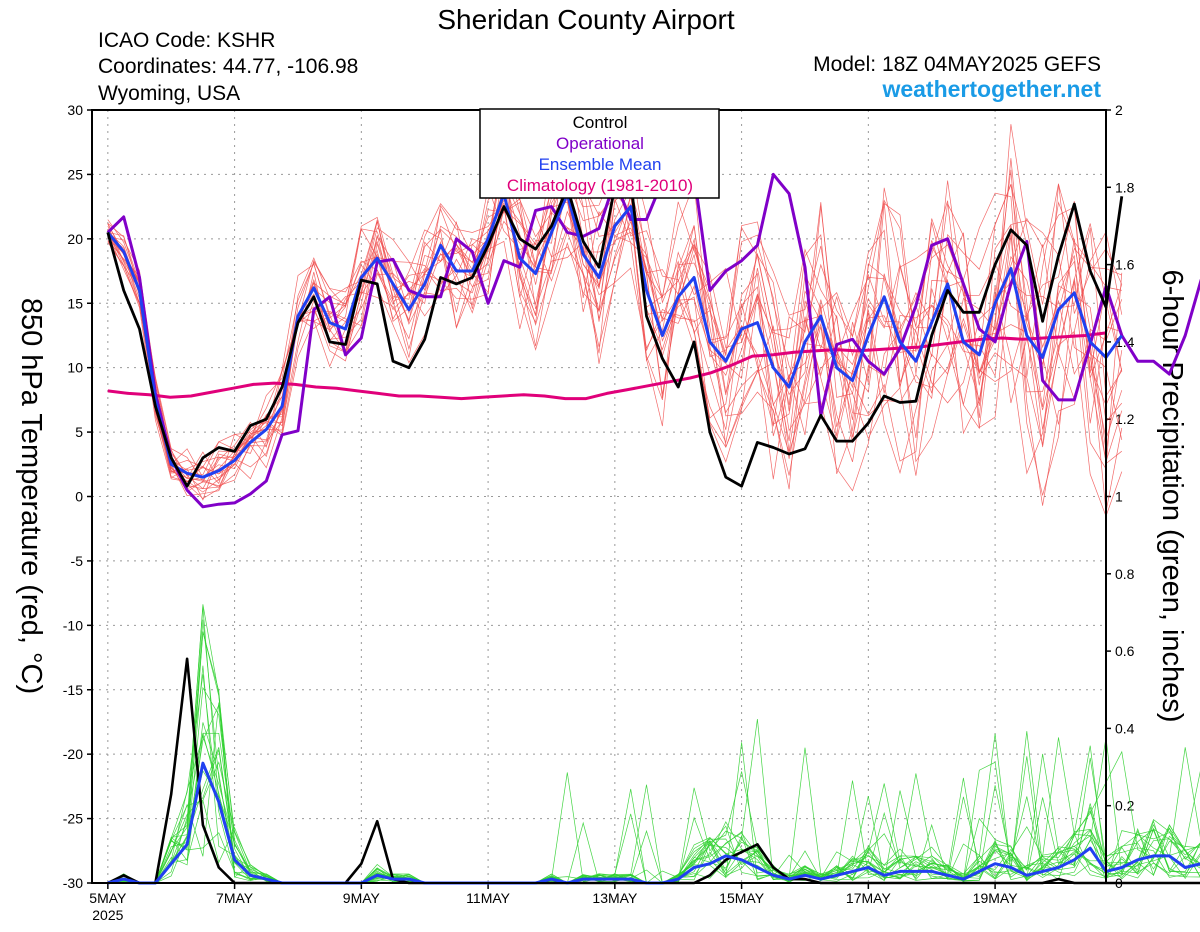 This screenshot has width=1200, height=932. What do you see at coordinates (75, 239) in the screenshot?
I see `y-left-tick-label: 20` at bounding box center [75, 239].